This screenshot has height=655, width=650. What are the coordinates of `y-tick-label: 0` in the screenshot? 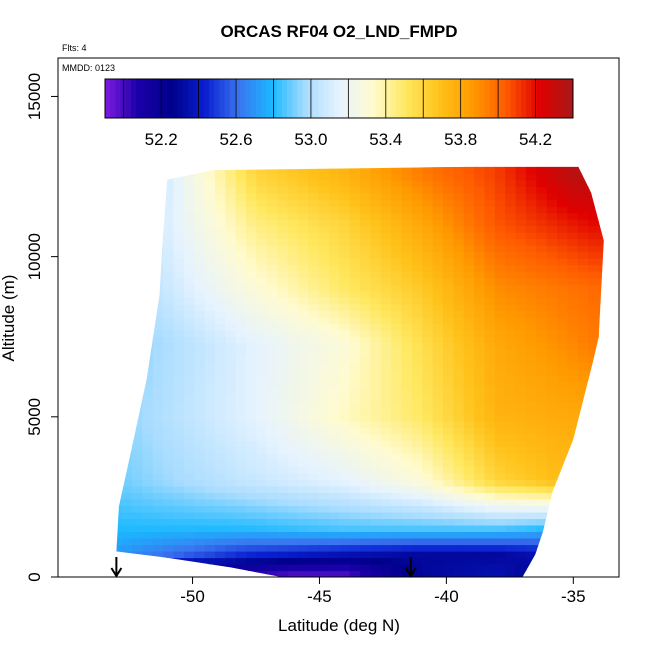 It's located at (34, 576).